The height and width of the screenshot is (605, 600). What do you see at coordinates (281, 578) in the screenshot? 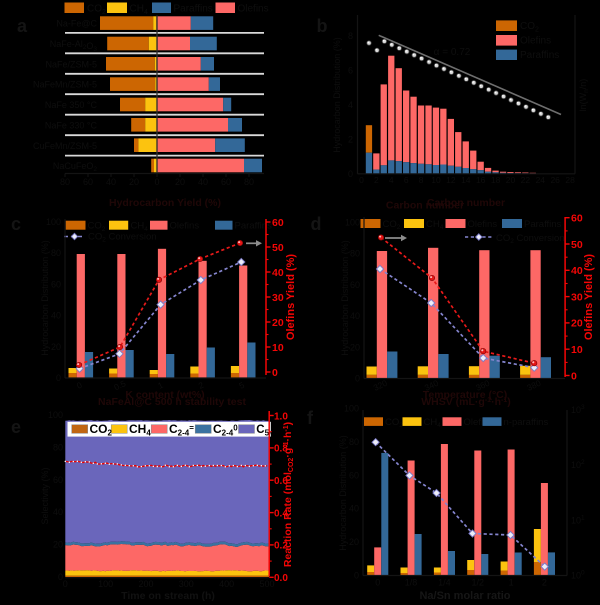
I see `svg-text: 0.0` at bounding box center [281, 578].